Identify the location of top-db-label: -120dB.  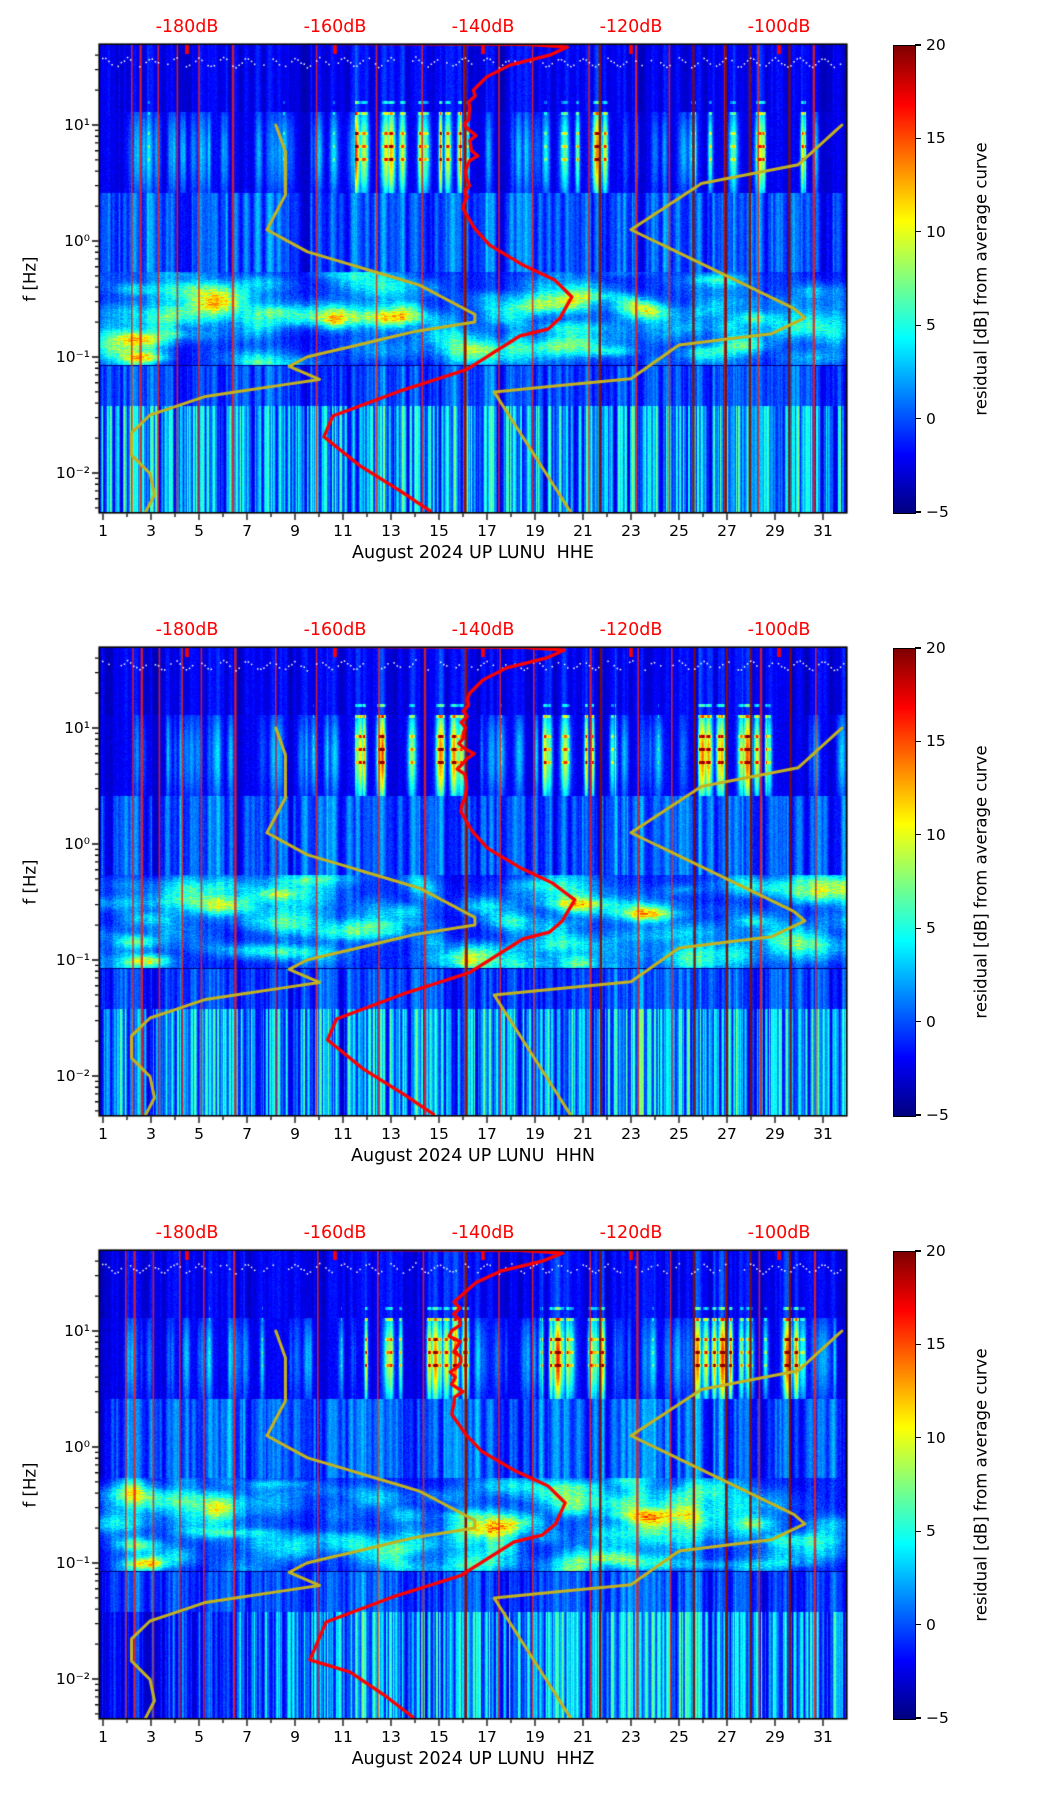
(631, 630).